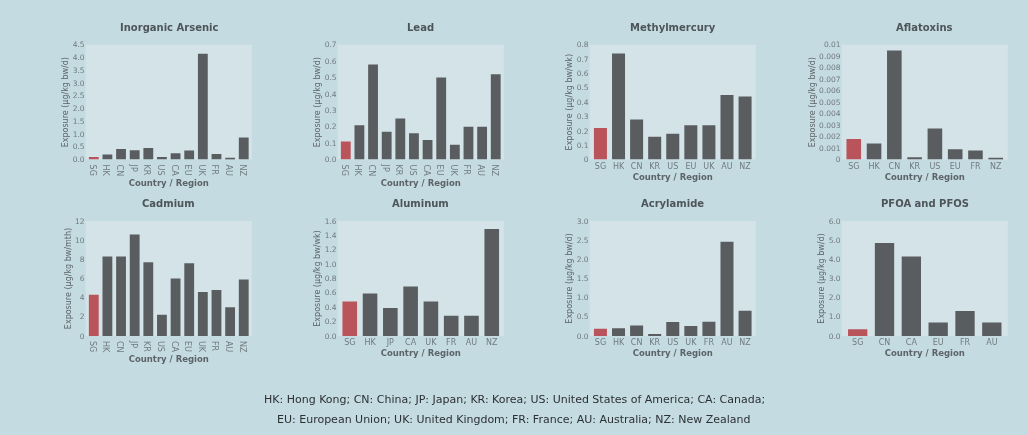 This screenshot has width=1028, height=435. Describe the element at coordinates (421, 27) in the screenshot. I see `chart-title: Lead` at that location.